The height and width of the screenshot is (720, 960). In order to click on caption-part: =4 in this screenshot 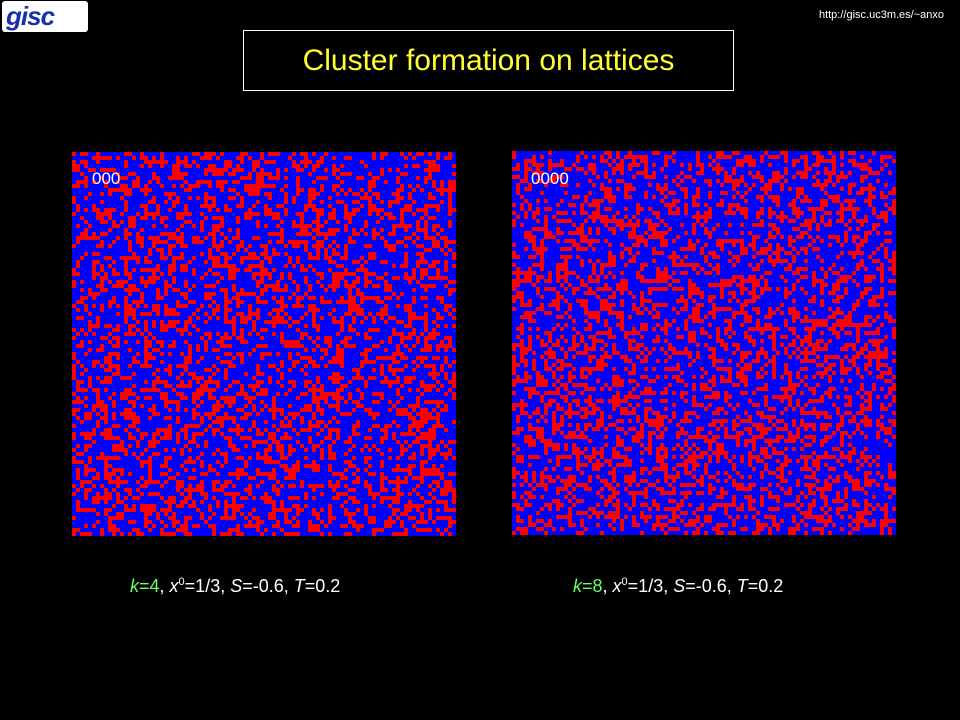, I will do `click(149, 586)`.